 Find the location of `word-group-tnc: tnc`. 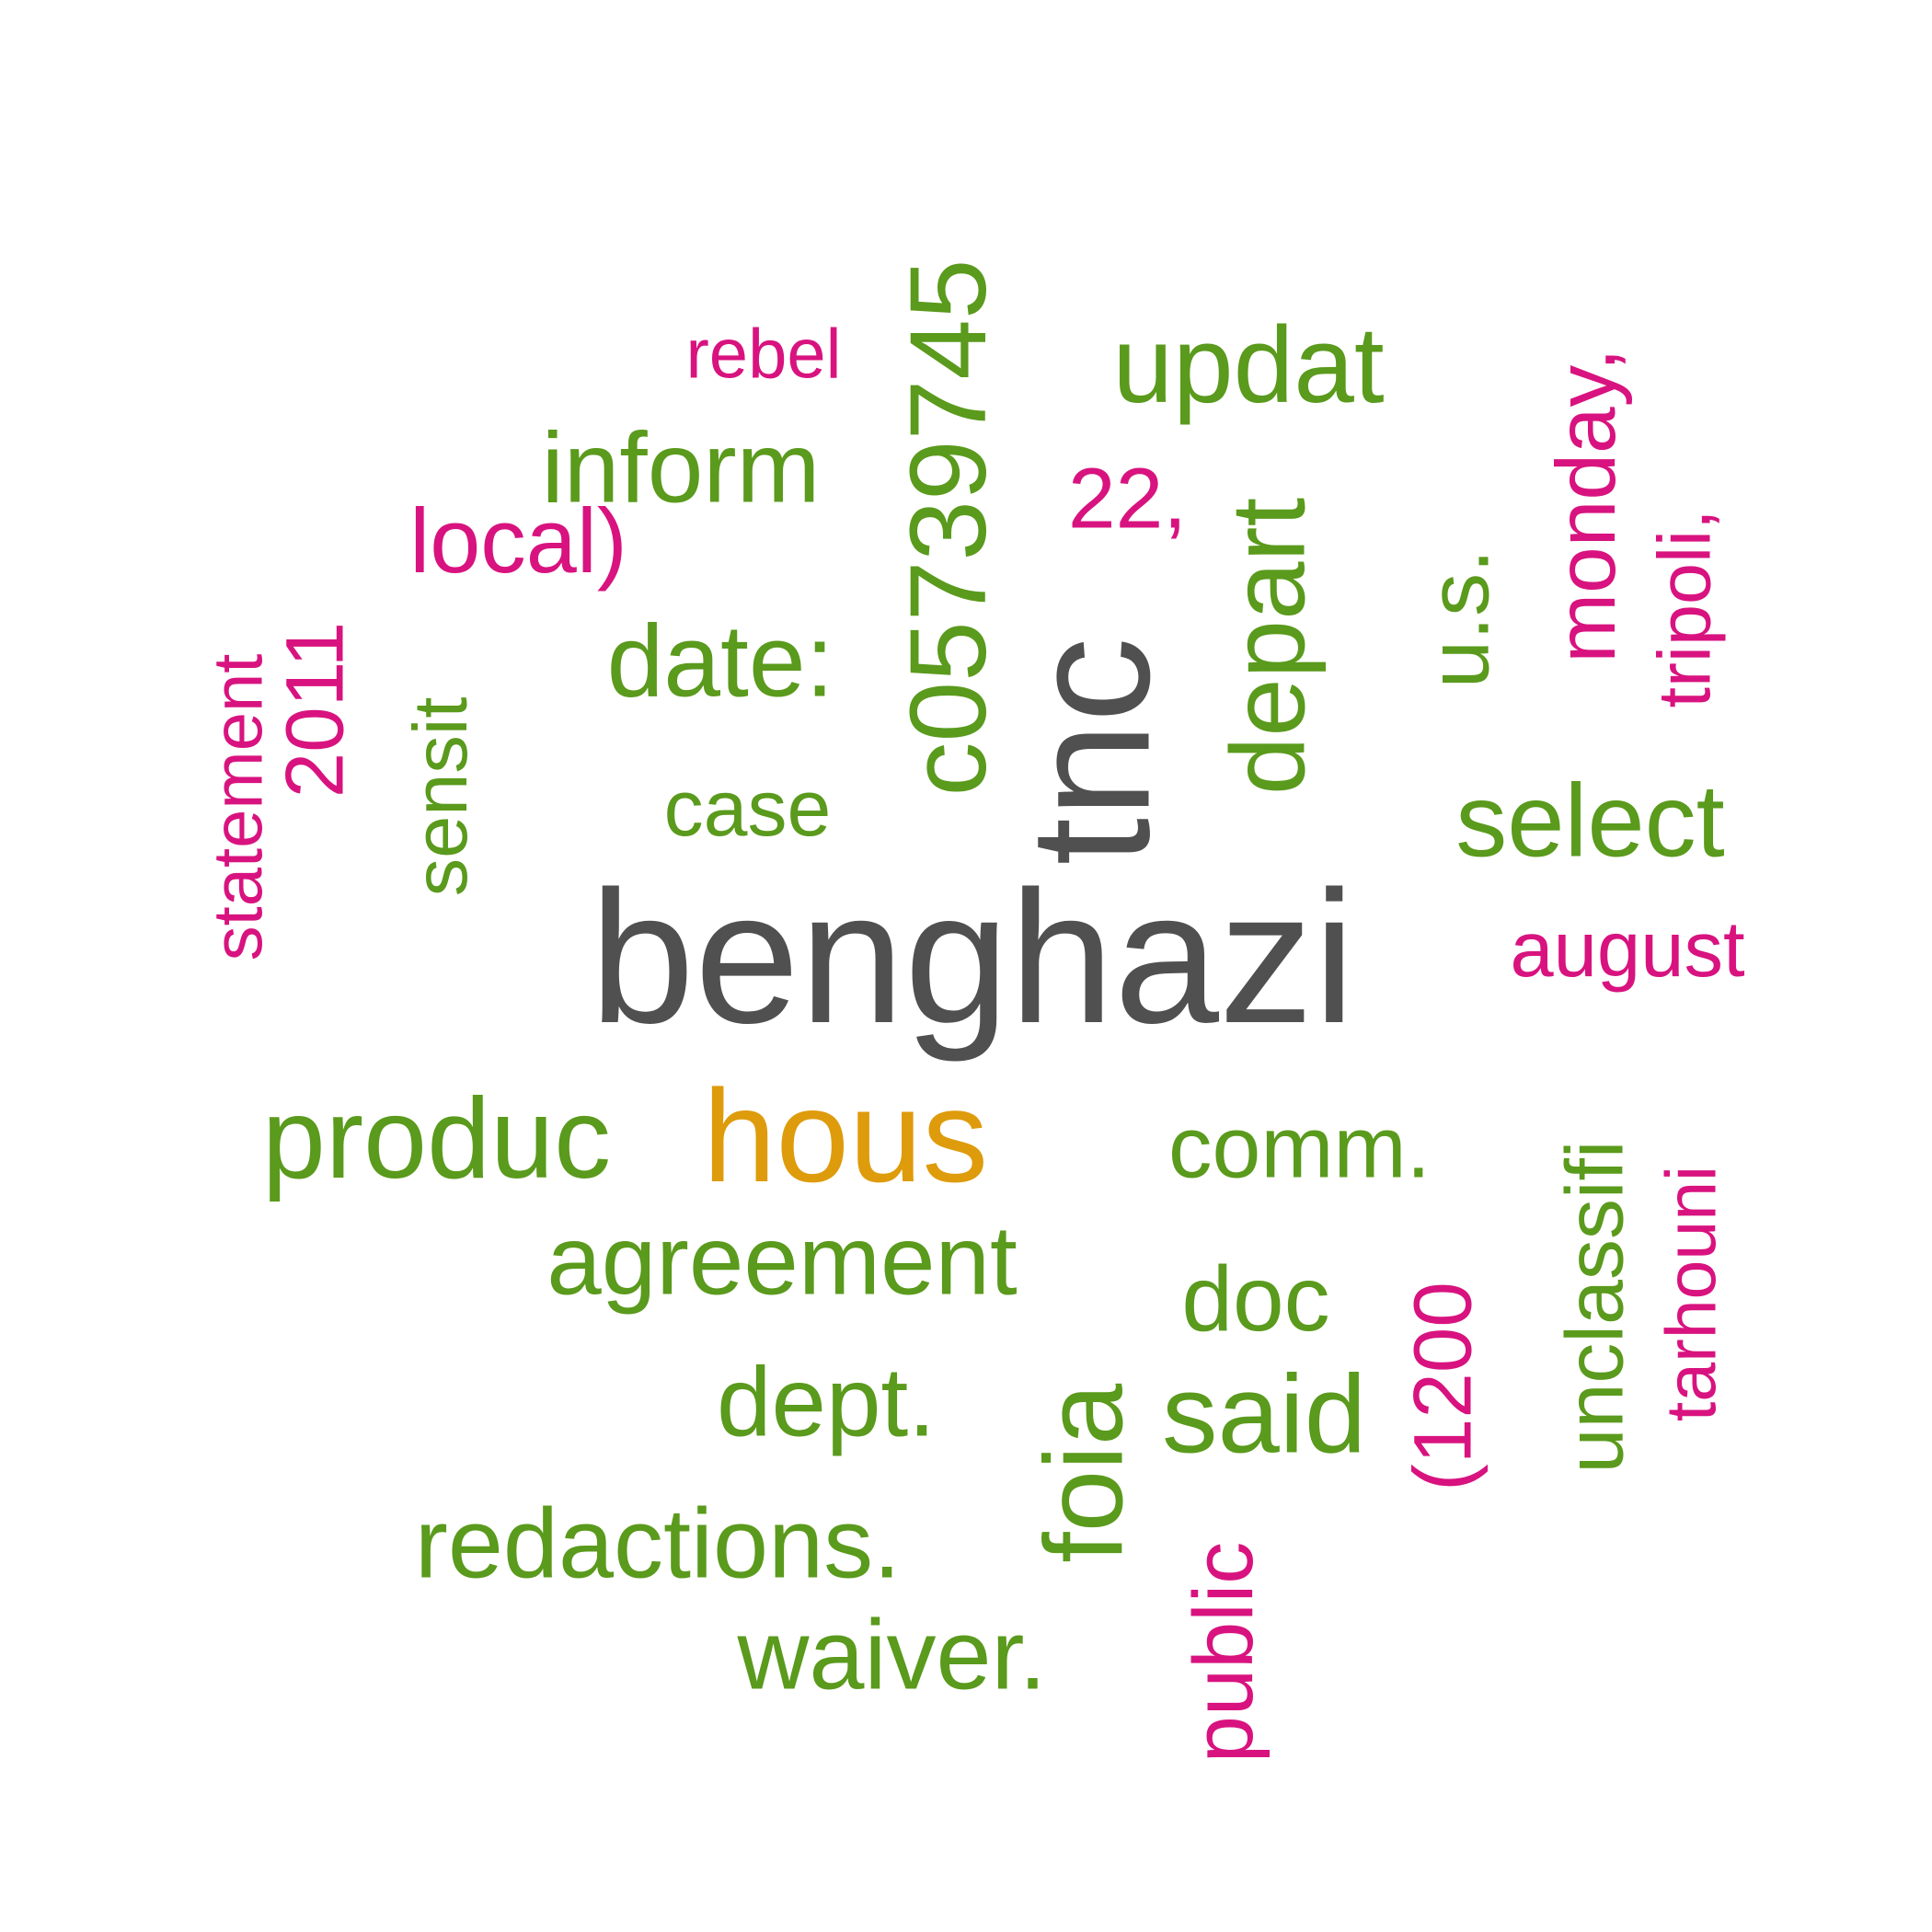

word-group-tnc: tnc is located at coordinates (1090, 751).